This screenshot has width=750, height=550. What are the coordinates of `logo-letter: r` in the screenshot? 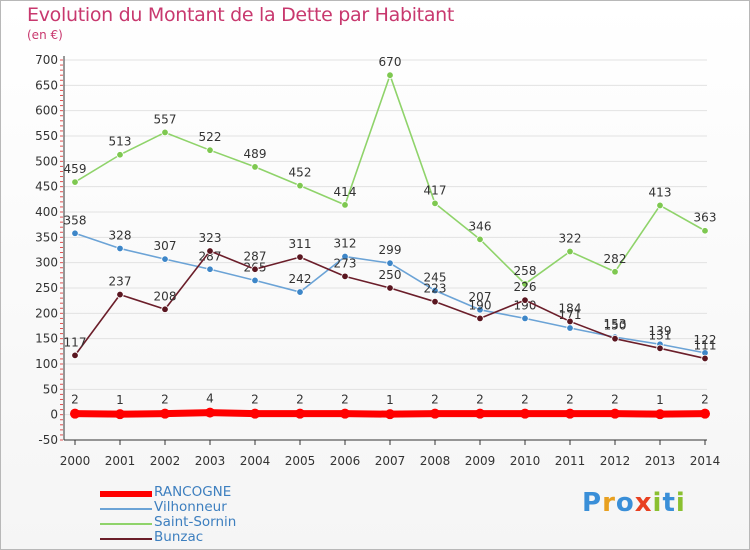 It's located at (609, 503).